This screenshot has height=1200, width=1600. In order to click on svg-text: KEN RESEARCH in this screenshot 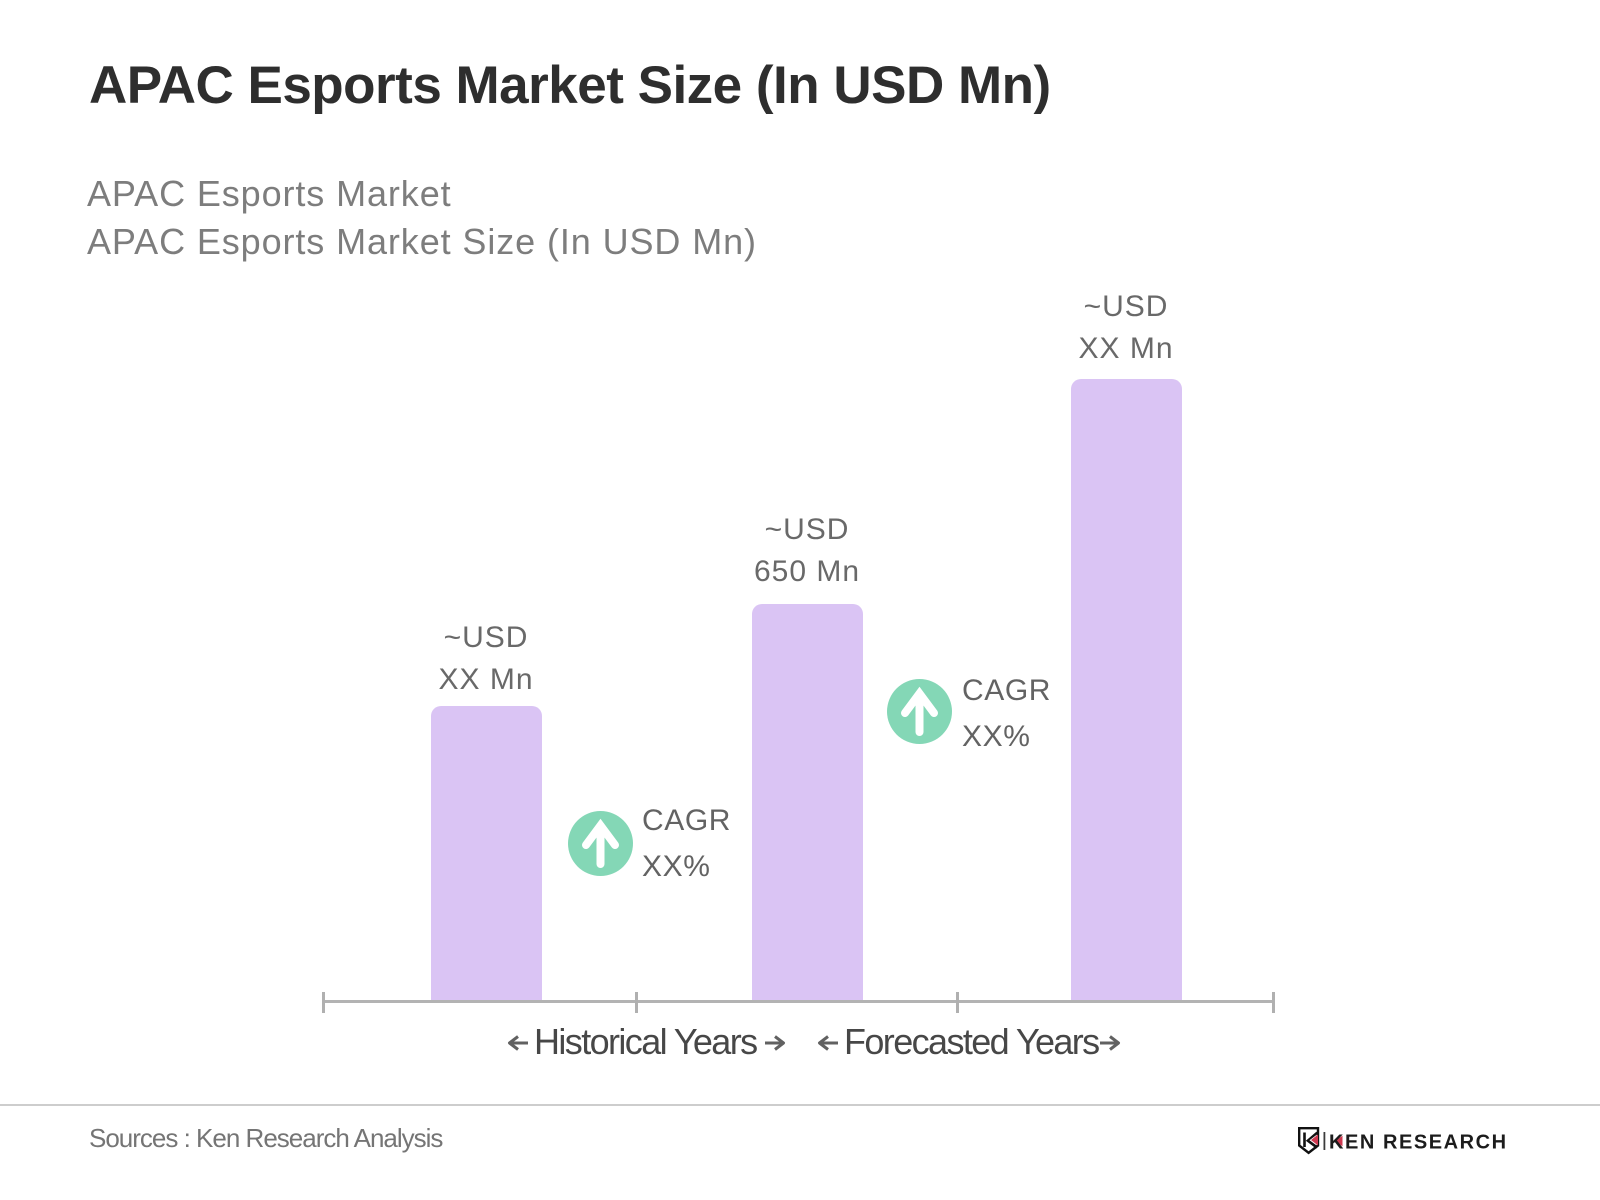, I will do `click(1418, 1143)`.